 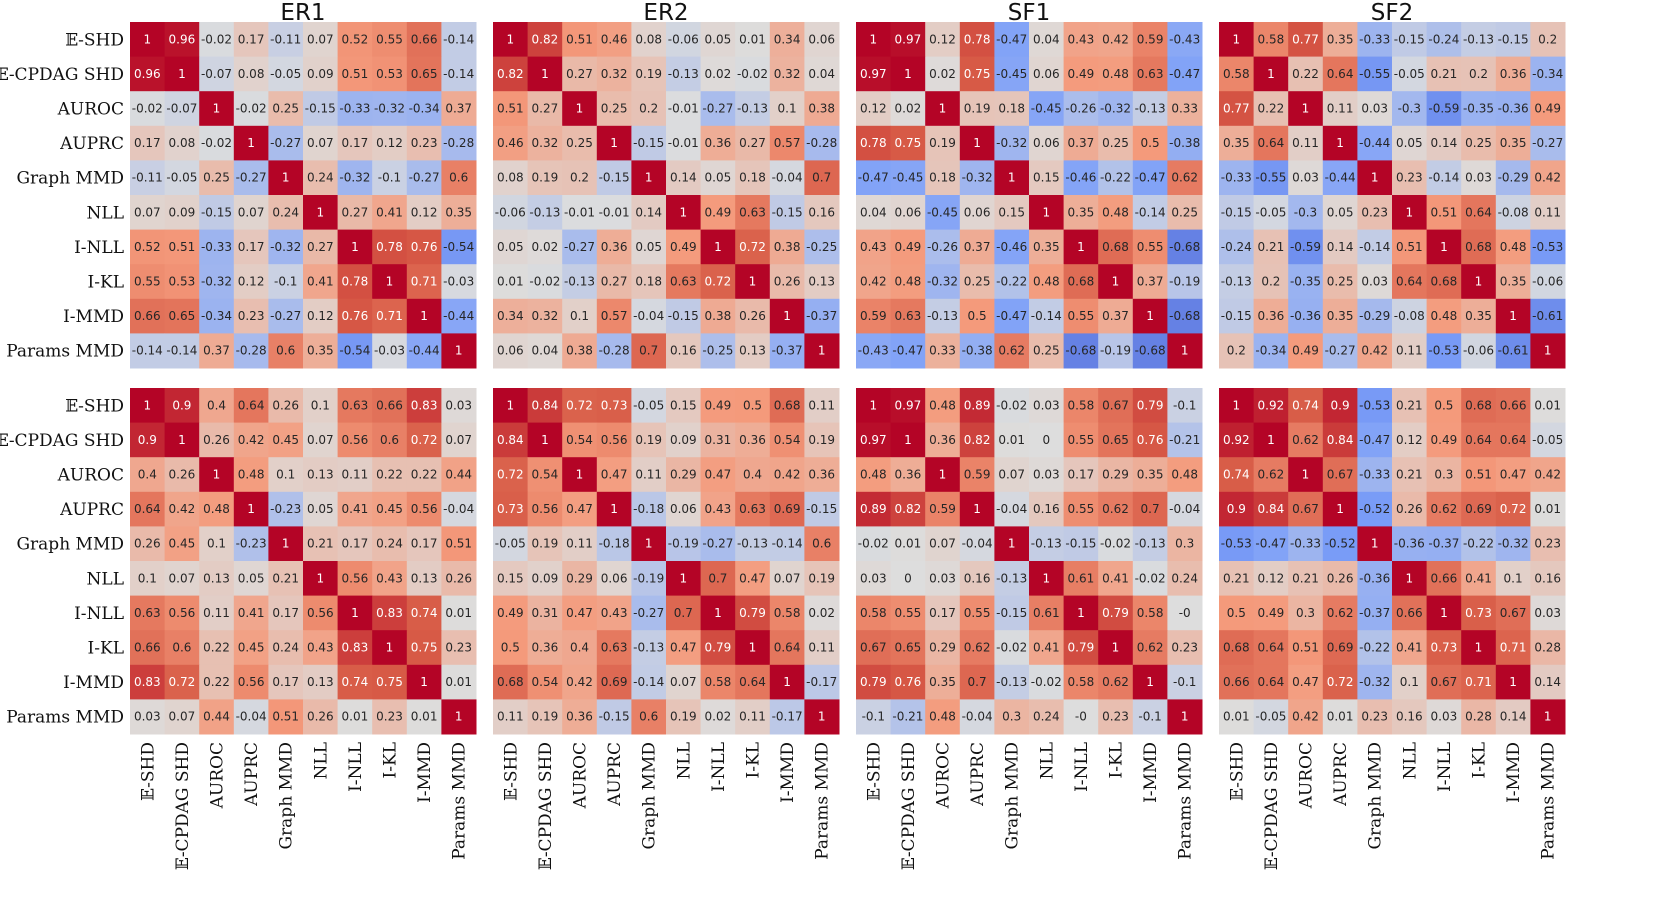 I want to click on cell-value-label: 0.17, so click(x=942, y=613).